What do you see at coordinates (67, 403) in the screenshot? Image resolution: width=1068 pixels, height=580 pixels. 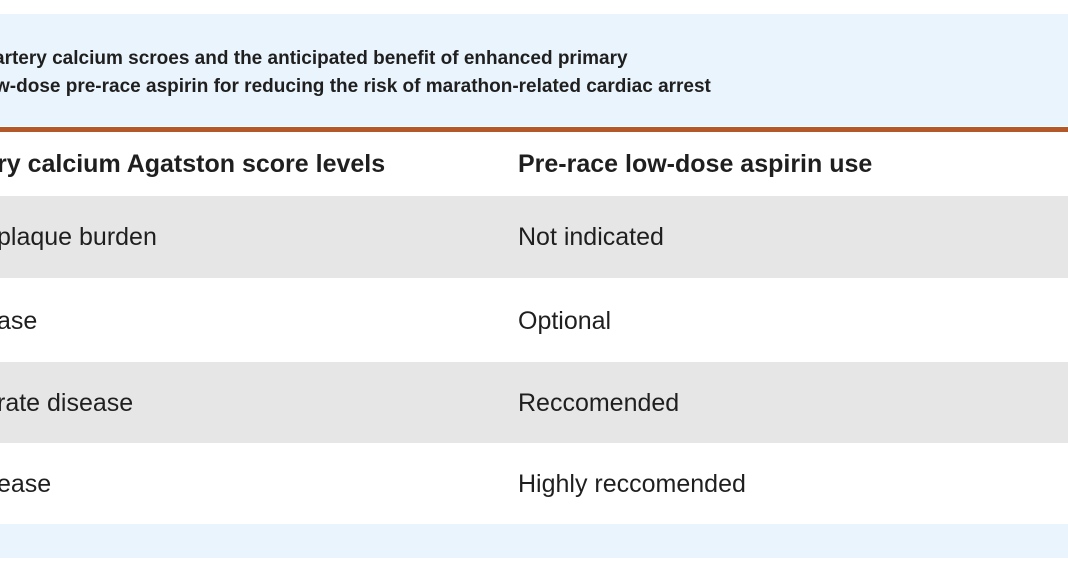 I see `row-score-level: rate disease` at bounding box center [67, 403].